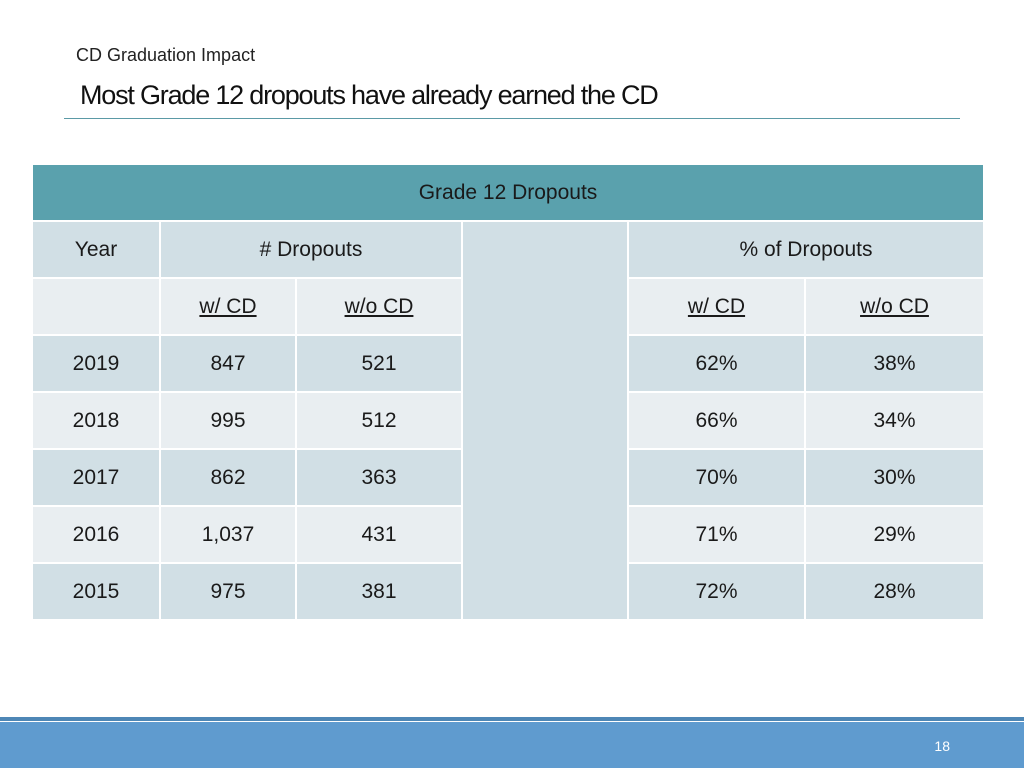 This screenshot has width=1024, height=768. What do you see at coordinates (96, 420) in the screenshot?
I see `year-cell: 2018` at bounding box center [96, 420].